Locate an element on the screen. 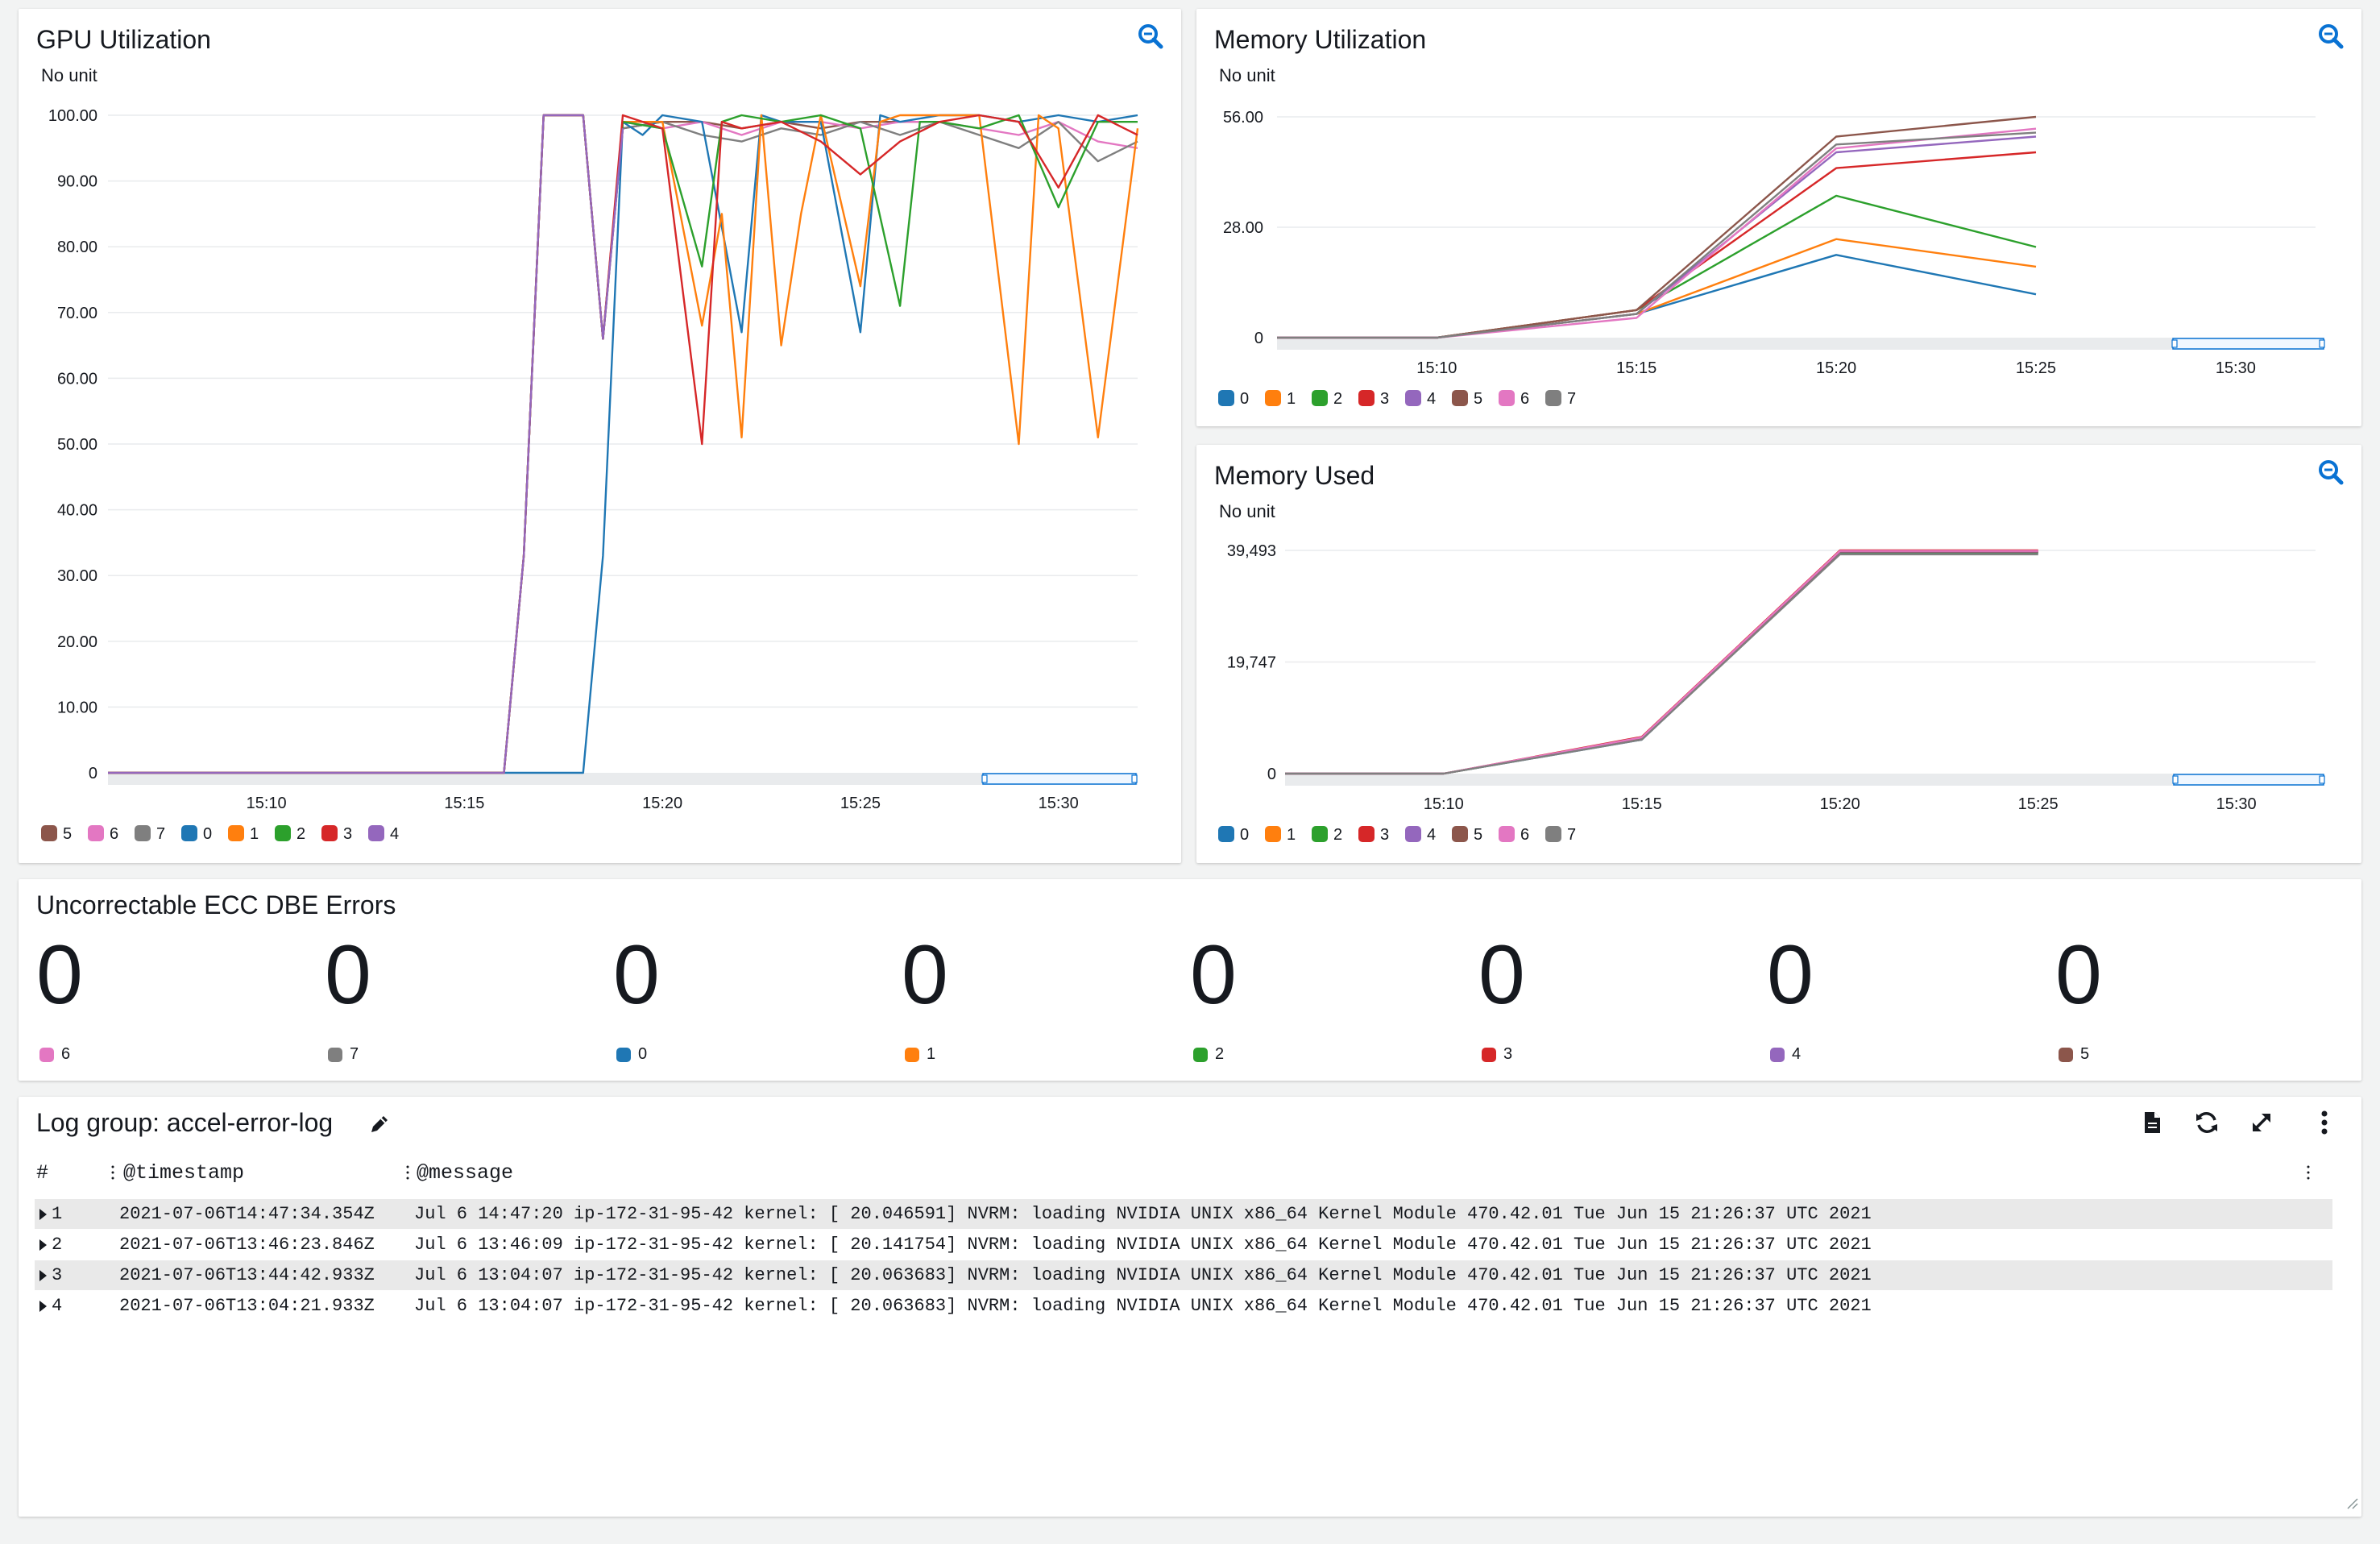  y-tick-label: 80.00 is located at coordinates (77, 247).